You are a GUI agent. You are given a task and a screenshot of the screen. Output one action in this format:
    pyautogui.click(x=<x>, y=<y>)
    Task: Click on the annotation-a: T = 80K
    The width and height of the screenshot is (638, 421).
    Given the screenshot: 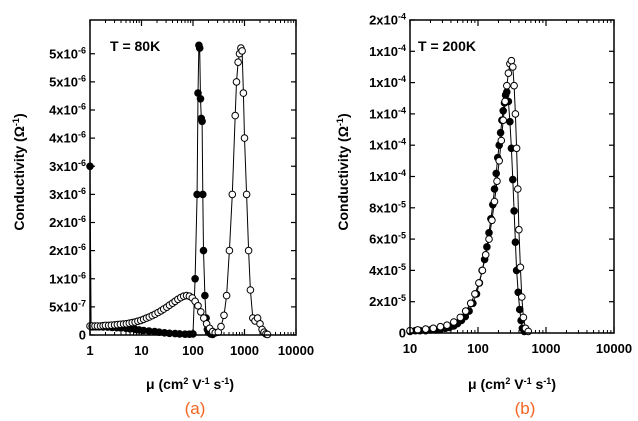 What is the action you would take?
    pyautogui.click(x=135, y=46)
    